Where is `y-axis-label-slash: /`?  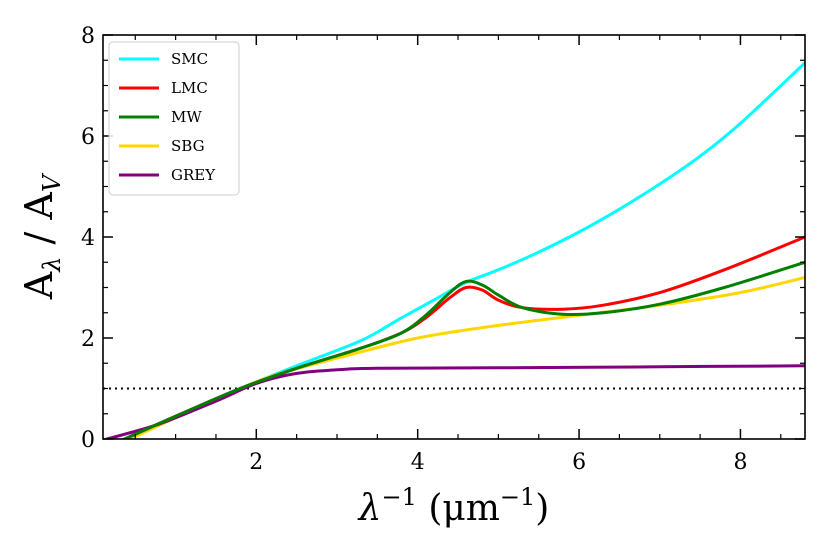
y-axis-label-slash: / is located at coordinates (39, 238).